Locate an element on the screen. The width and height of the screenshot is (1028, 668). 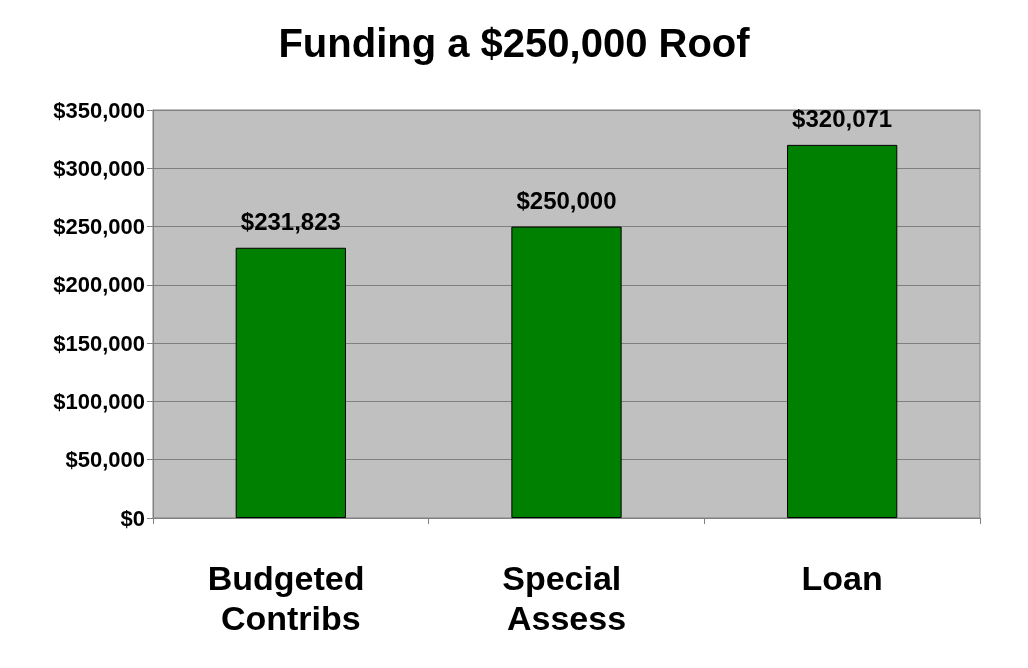
data-label: $320,071 is located at coordinates (842, 119).